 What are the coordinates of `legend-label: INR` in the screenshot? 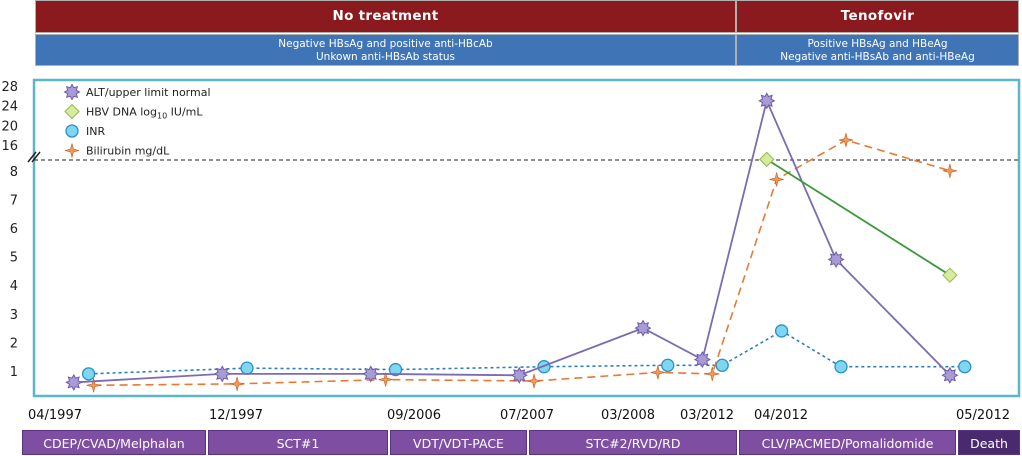 It's located at (95, 131).